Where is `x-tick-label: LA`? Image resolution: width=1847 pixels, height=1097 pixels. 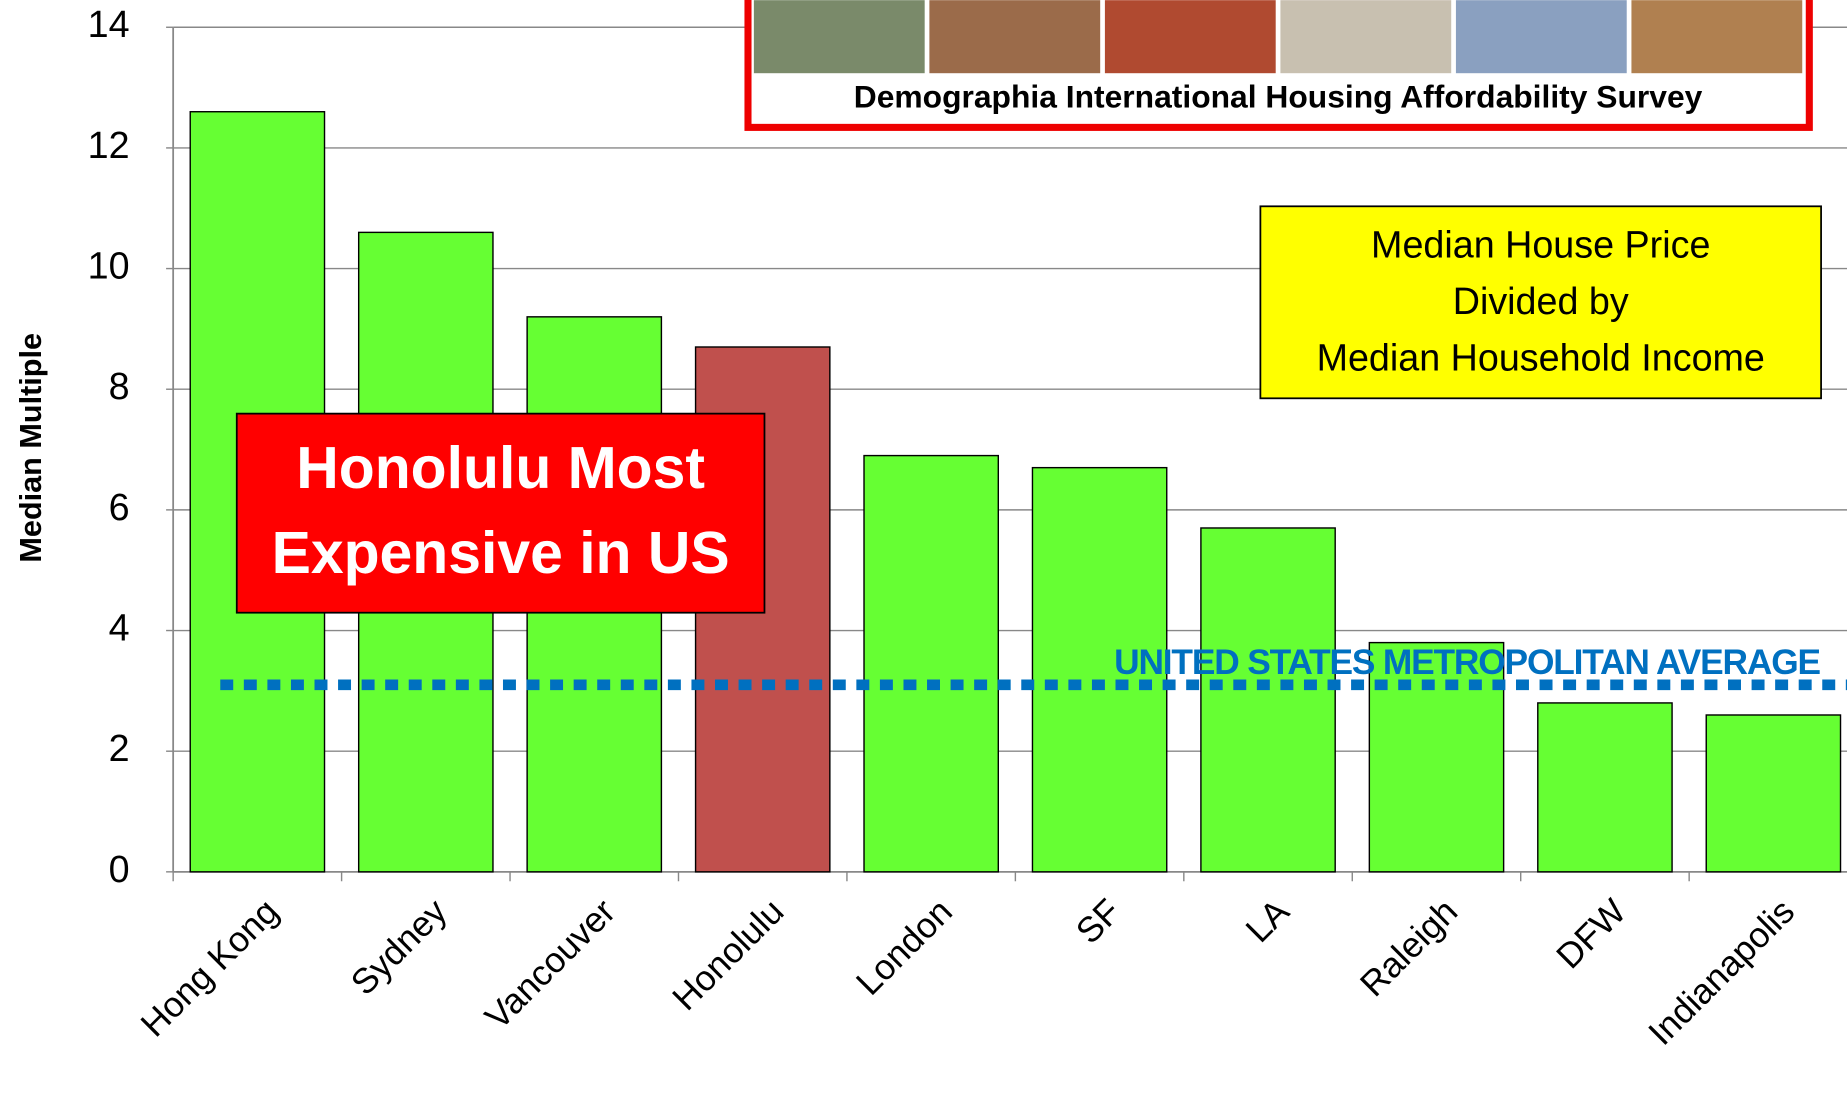
x-tick-label: LA is located at coordinates (1268, 921).